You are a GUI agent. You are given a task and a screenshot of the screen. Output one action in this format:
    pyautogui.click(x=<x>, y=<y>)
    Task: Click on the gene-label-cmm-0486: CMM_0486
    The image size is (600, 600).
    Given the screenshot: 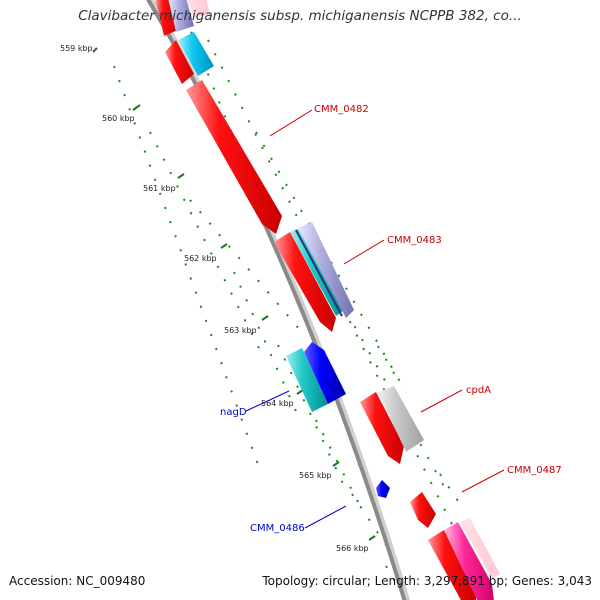 What is the action you would take?
    pyautogui.click(x=277, y=528)
    